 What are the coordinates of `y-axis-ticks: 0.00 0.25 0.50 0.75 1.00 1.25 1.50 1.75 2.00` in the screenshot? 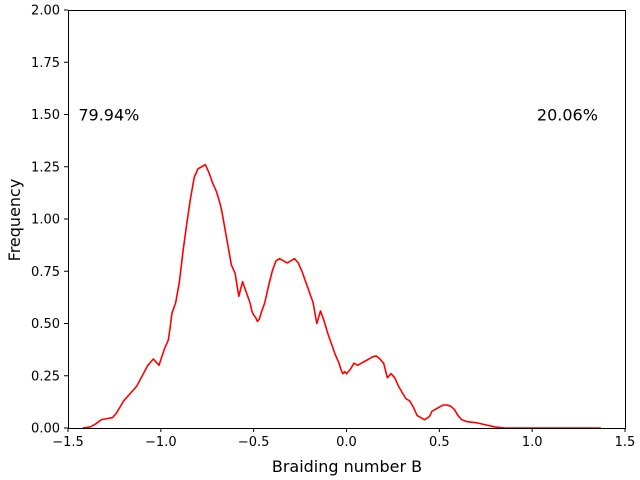 It's located at (49, 220).